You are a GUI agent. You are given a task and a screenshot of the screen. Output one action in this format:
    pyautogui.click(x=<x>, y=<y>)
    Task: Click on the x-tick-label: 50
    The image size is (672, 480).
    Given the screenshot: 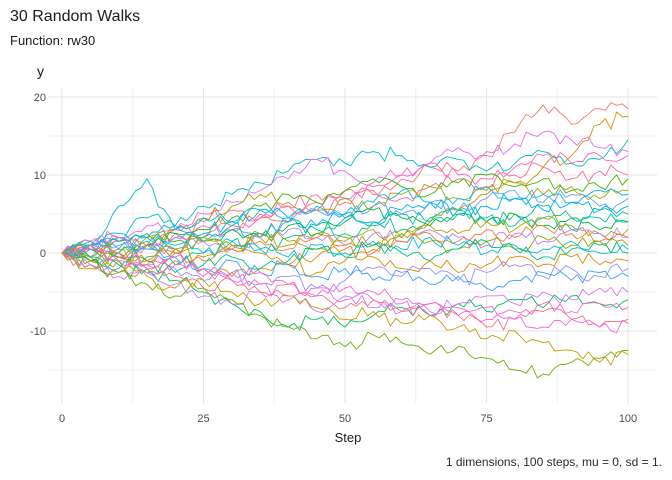 What is the action you would take?
    pyautogui.click(x=345, y=419)
    